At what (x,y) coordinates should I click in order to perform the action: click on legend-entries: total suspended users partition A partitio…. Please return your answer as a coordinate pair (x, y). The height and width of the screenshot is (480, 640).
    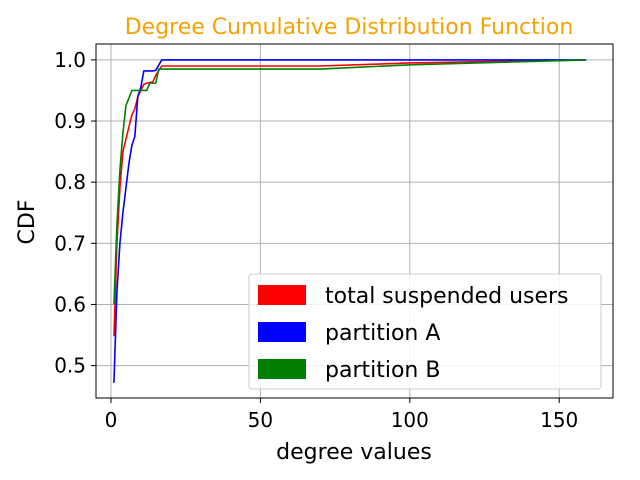
    Looking at the image, I should click on (413, 333).